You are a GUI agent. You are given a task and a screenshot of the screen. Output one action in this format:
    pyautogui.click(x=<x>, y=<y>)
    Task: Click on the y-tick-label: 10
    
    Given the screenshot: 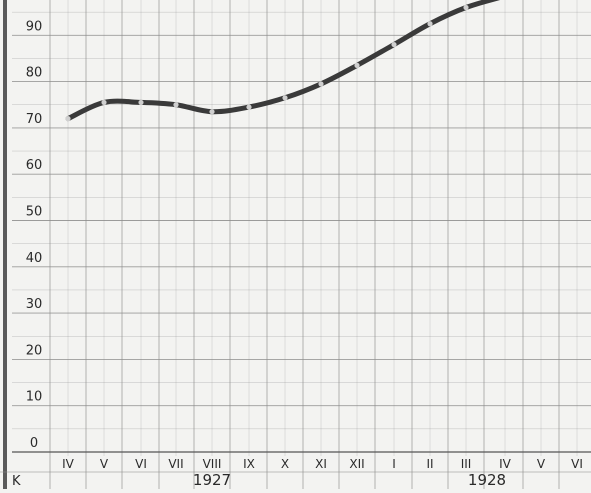 What is the action you would take?
    pyautogui.click(x=34, y=397)
    